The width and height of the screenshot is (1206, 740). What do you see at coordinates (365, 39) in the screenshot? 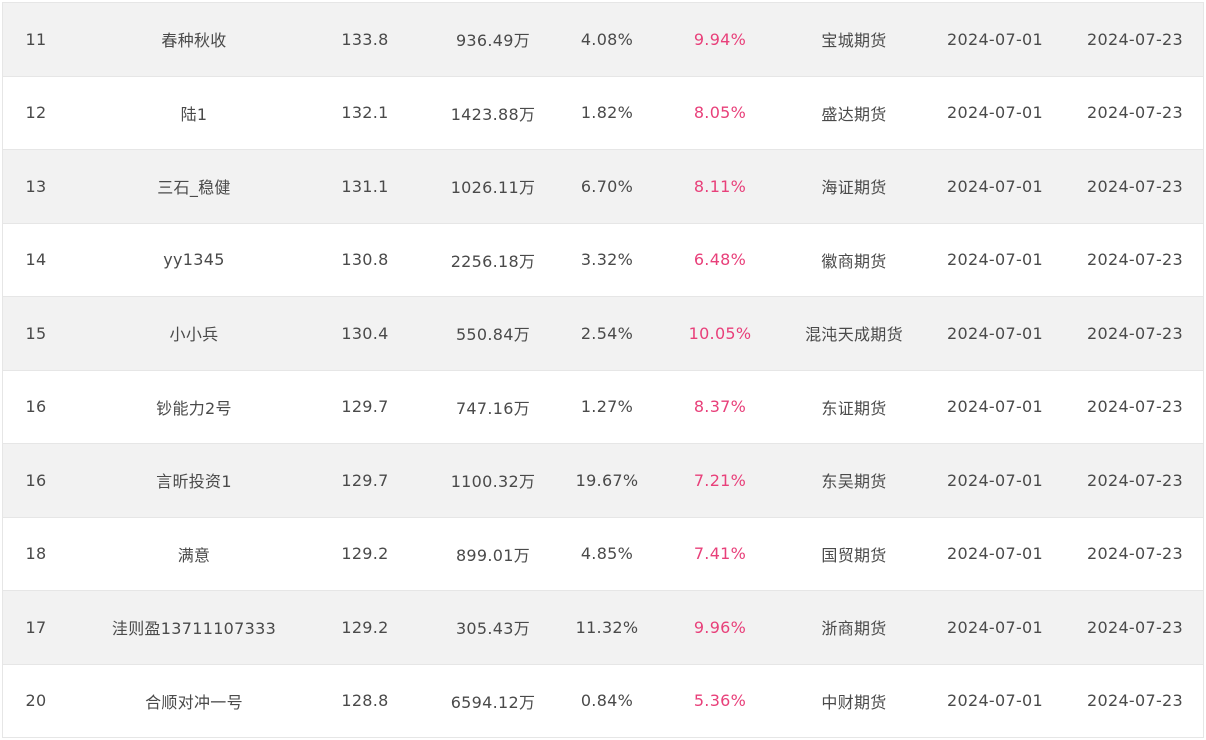
I see `score-cell: 133.8` at bounding box center [365, 39].